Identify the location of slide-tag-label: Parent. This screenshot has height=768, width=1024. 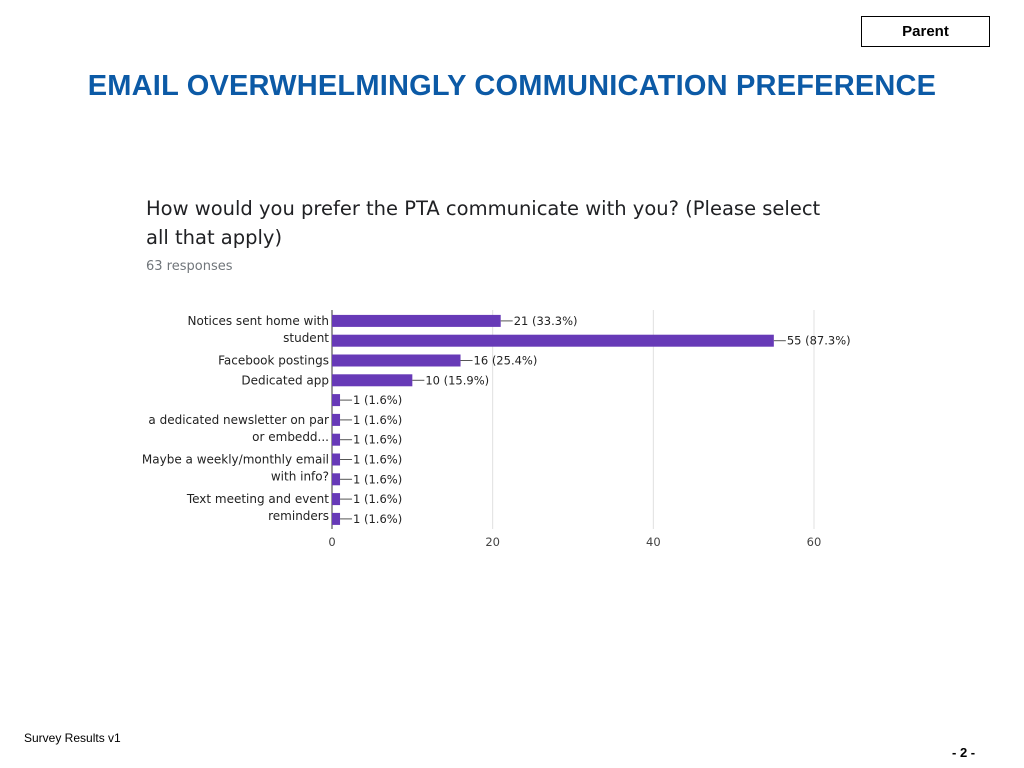
(925, 31).